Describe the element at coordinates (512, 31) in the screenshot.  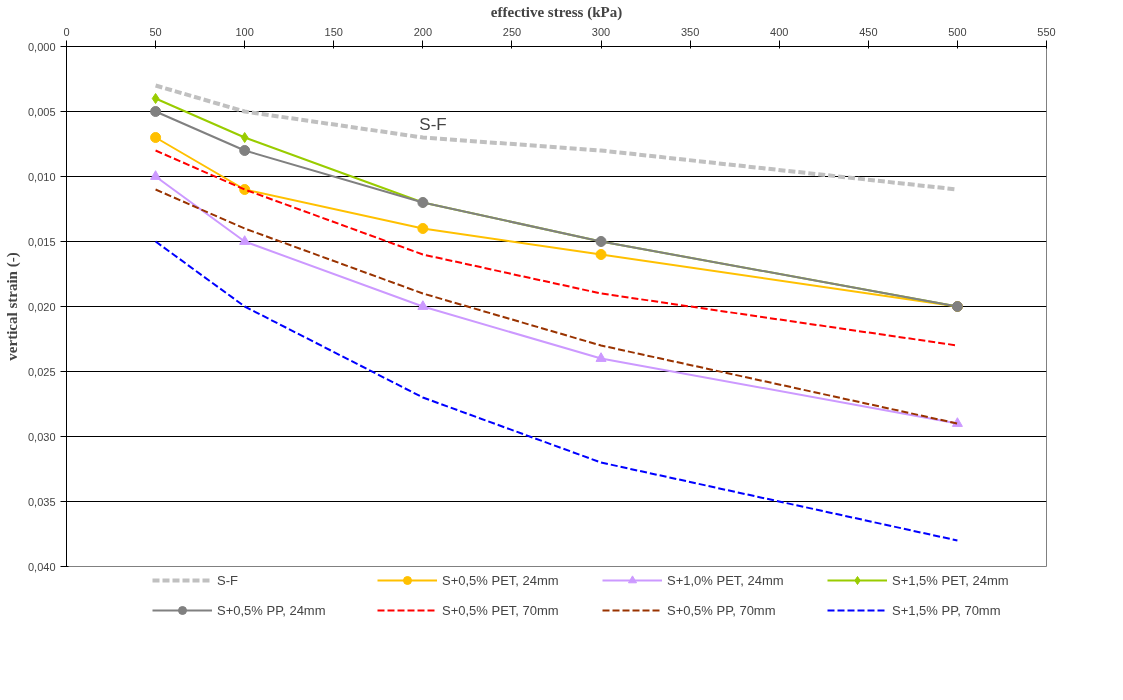
I see `x-tick-label: 250` at that location.